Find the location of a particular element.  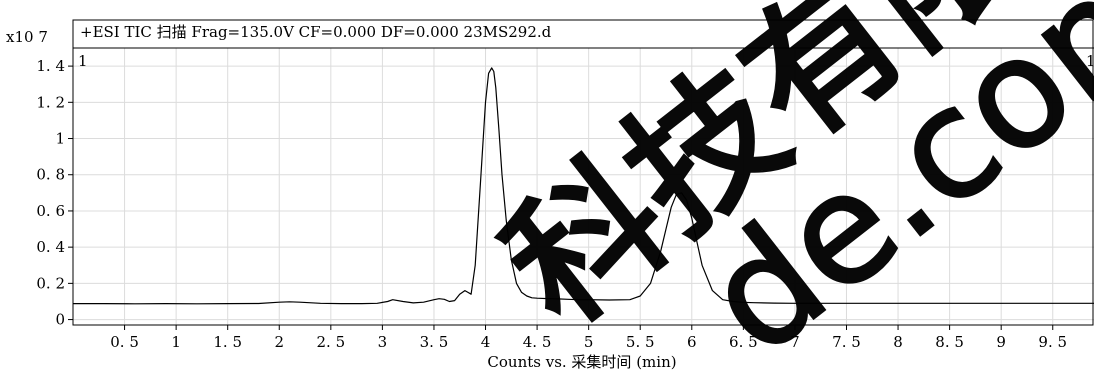

x-tick-label: 1. 5 is located at coordinates (227, 342).